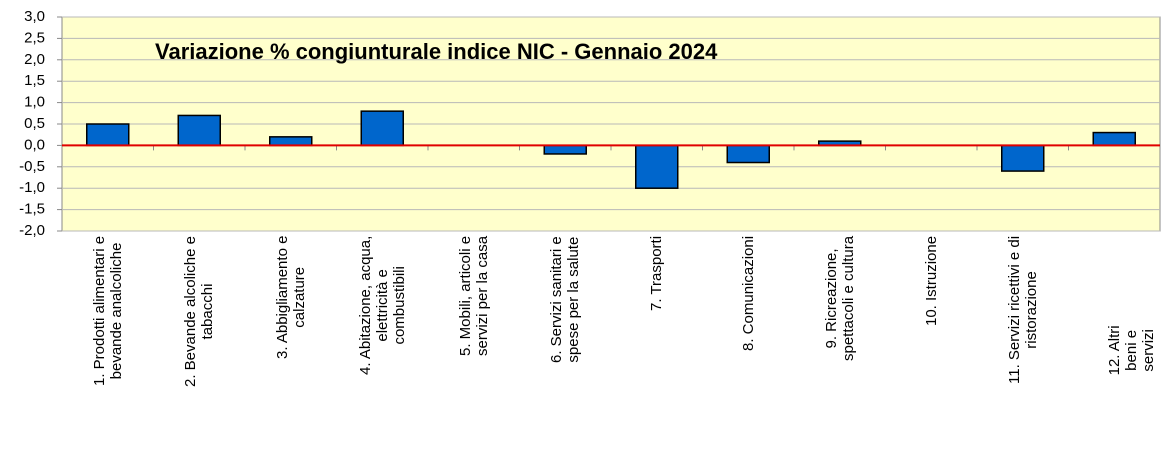 The width and height of the screenshot is (1161, 455). What do you see at coordinates (32, 230) in the screenshot?
I see `y-tick-label: -2,0` at bounding box center [32, 230].